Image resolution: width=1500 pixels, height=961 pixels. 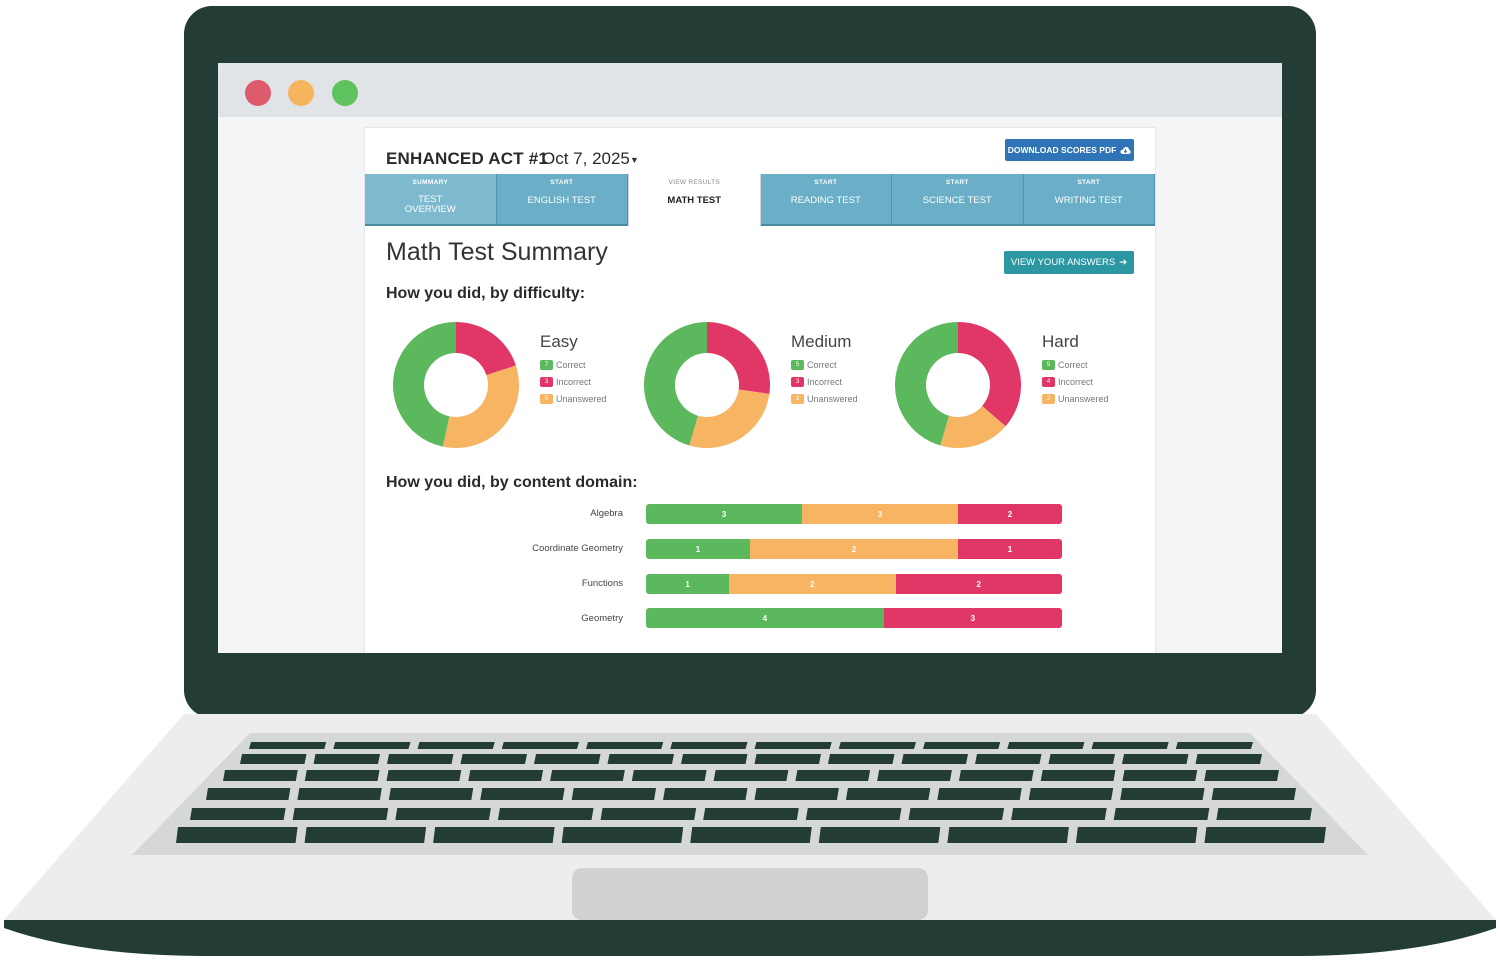 I want to click on legend-correct: 7 Correct, so click(x=563, y=365).